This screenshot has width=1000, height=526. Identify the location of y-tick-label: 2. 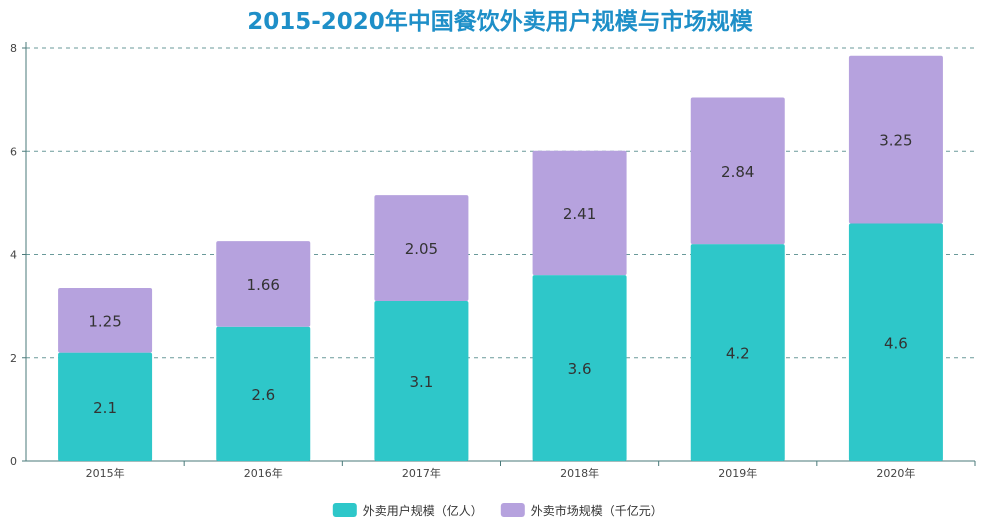
(13, 358).